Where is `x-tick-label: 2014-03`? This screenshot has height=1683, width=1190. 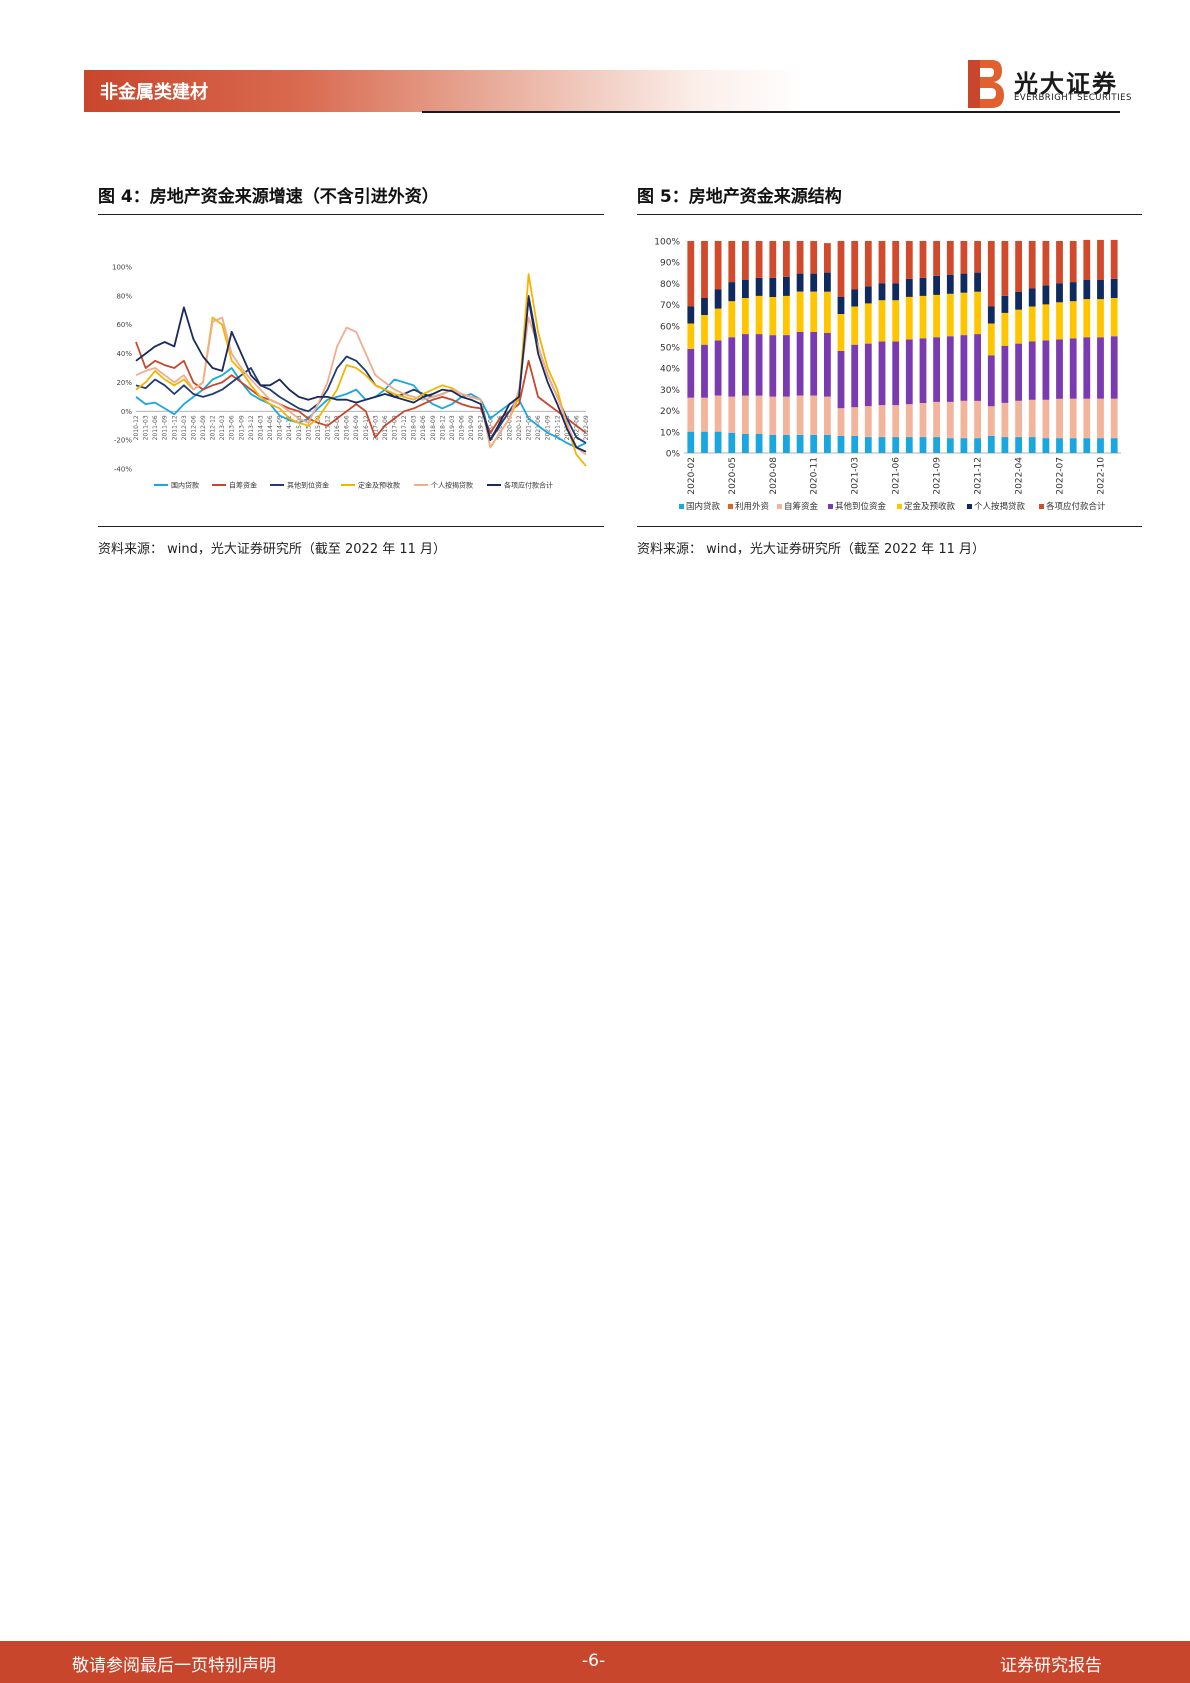 x-tick-label: 2014-03 is located at coordinates (260, 427).